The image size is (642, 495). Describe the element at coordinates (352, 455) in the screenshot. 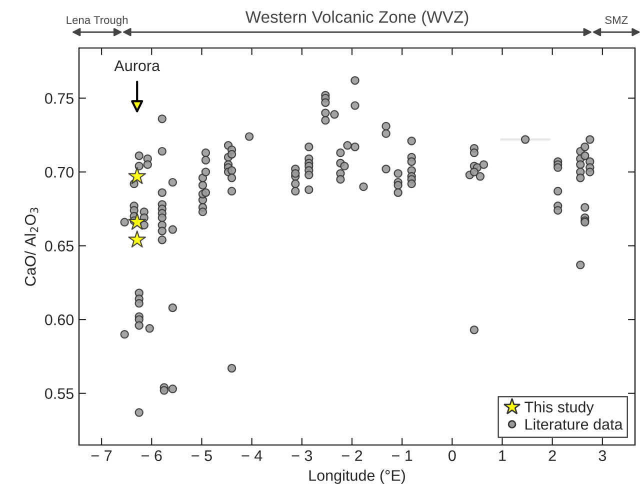

I see `x-tick-label: − 2` at that location.